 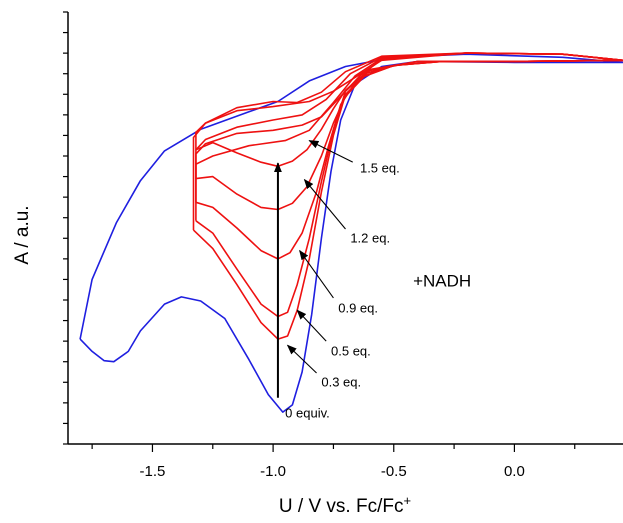 I want to click on annotation-label: 1.5 eq., so click(x=380, y=167).